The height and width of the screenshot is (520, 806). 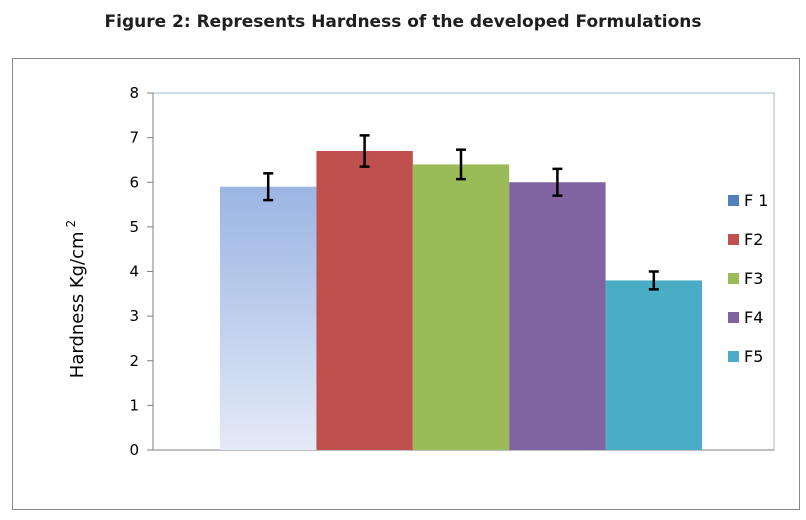 I want to click on y-axis-label-superscript: 2, so click(x=71, y=224).